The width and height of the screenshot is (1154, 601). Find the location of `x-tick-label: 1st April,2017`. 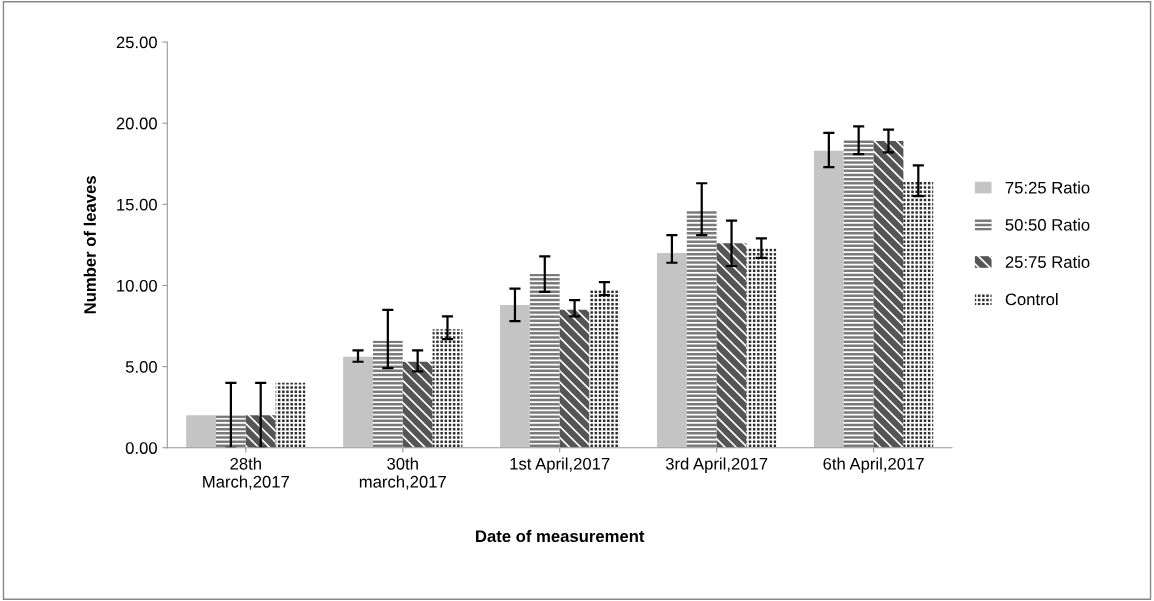

x-tick-label: 1st April,2017 is located at coordinates (560, 465).